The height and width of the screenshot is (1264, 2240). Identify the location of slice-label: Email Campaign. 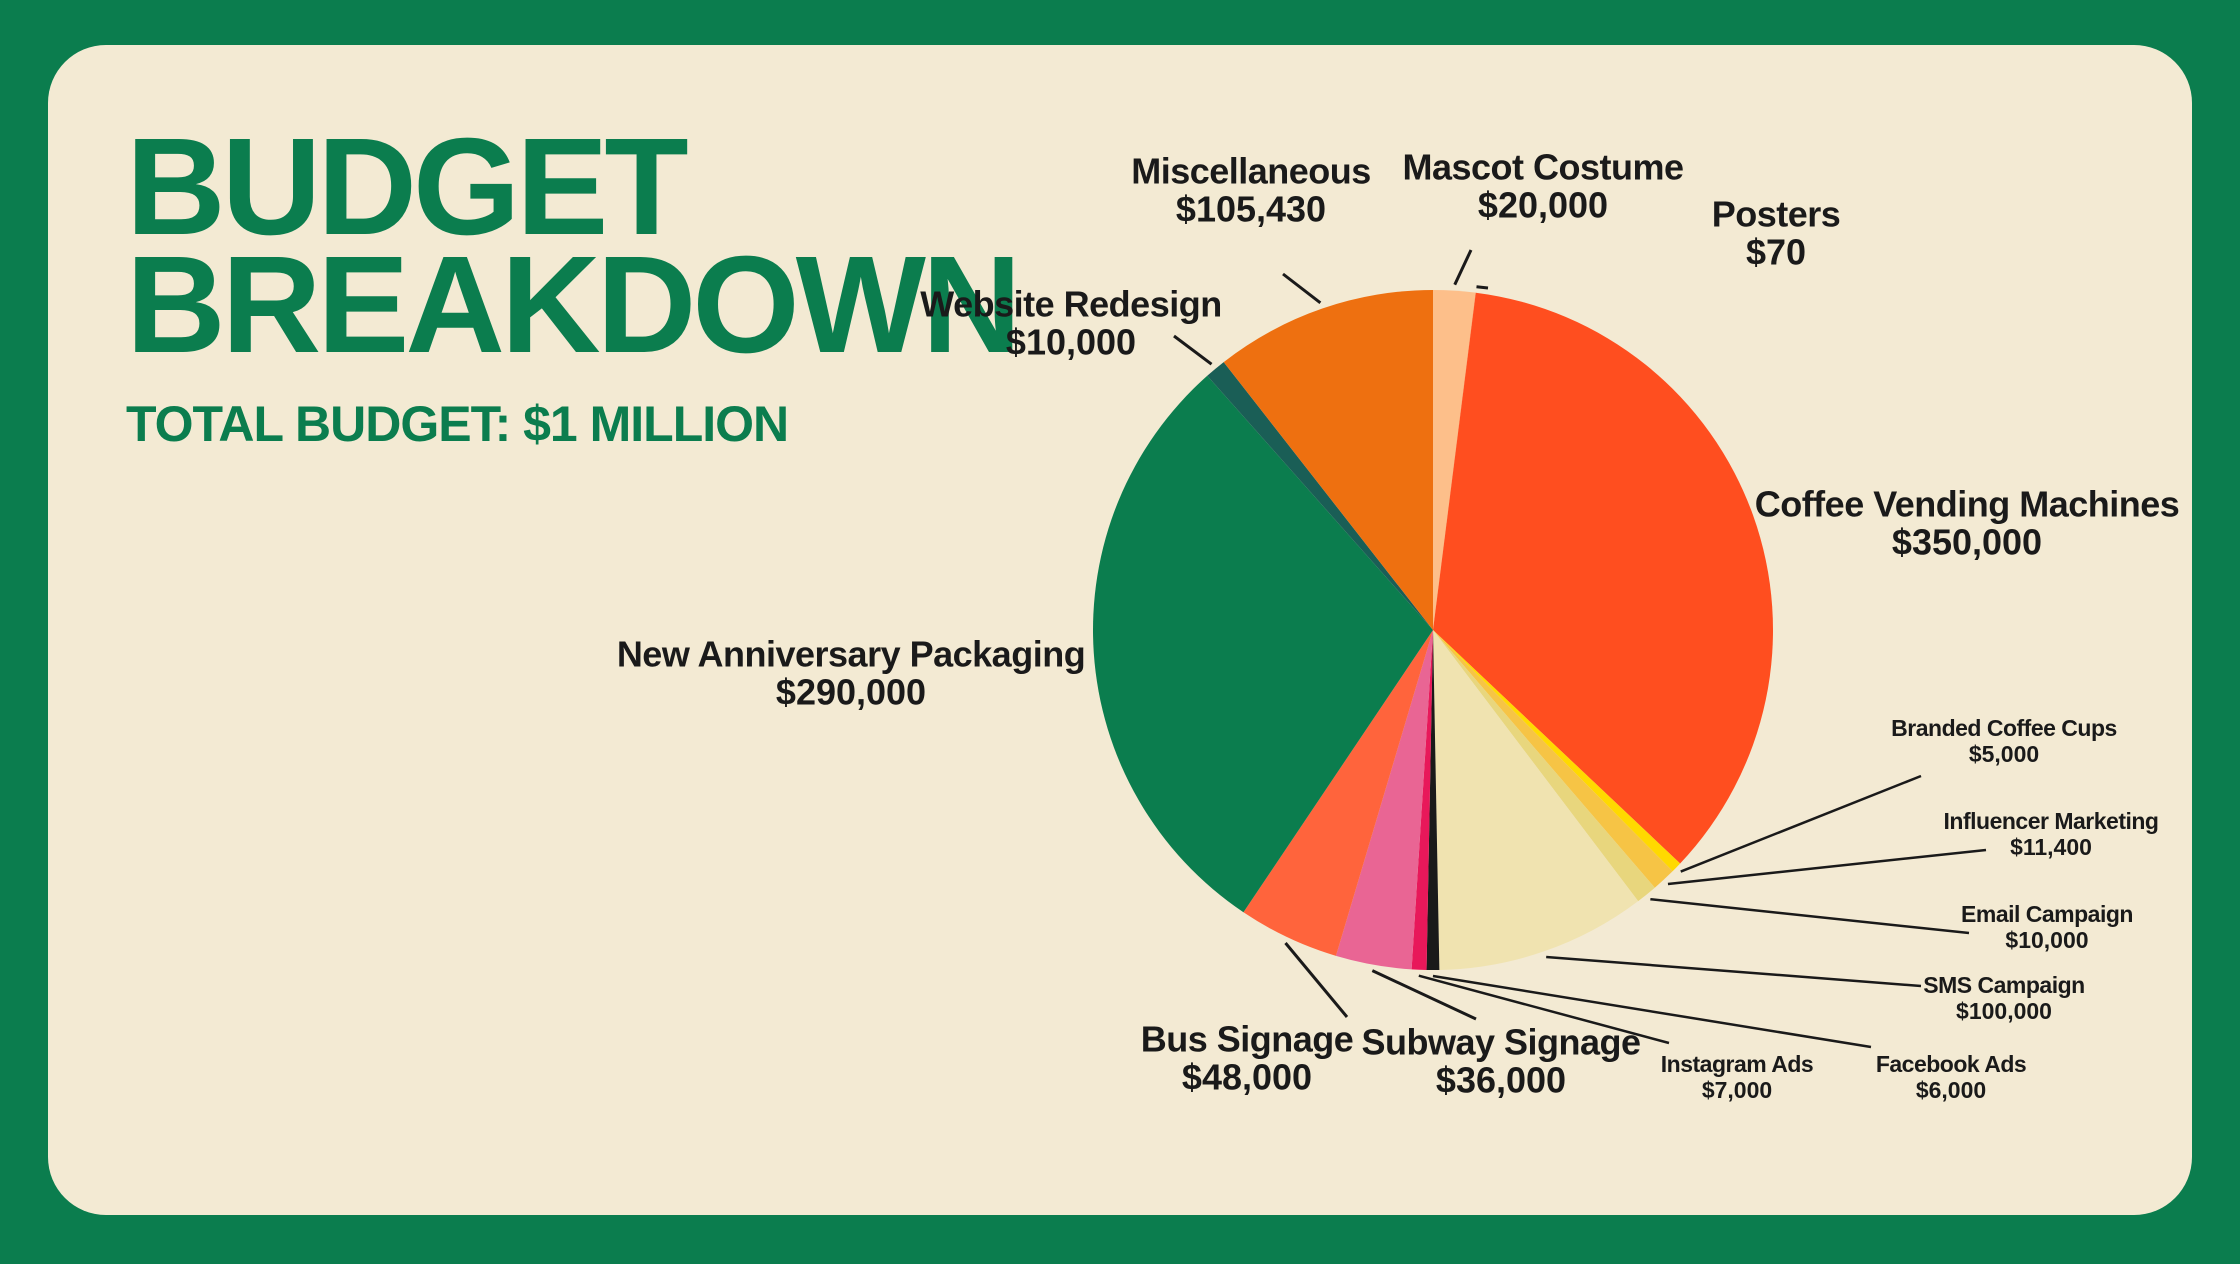
(2047, 914).